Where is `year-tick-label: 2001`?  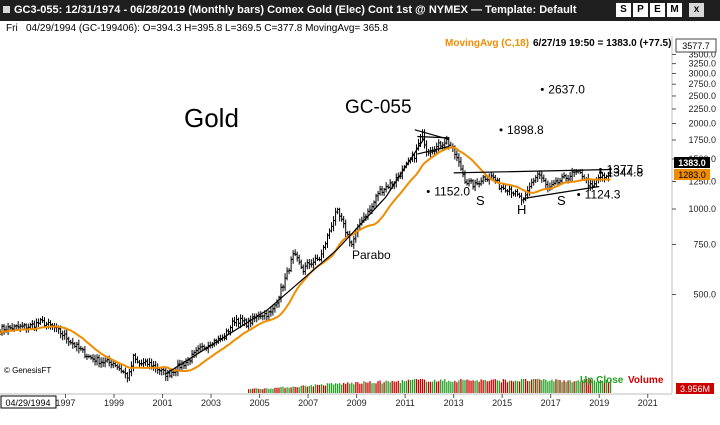
year-tick-label: 2001 is located at coordinates (163, 403).